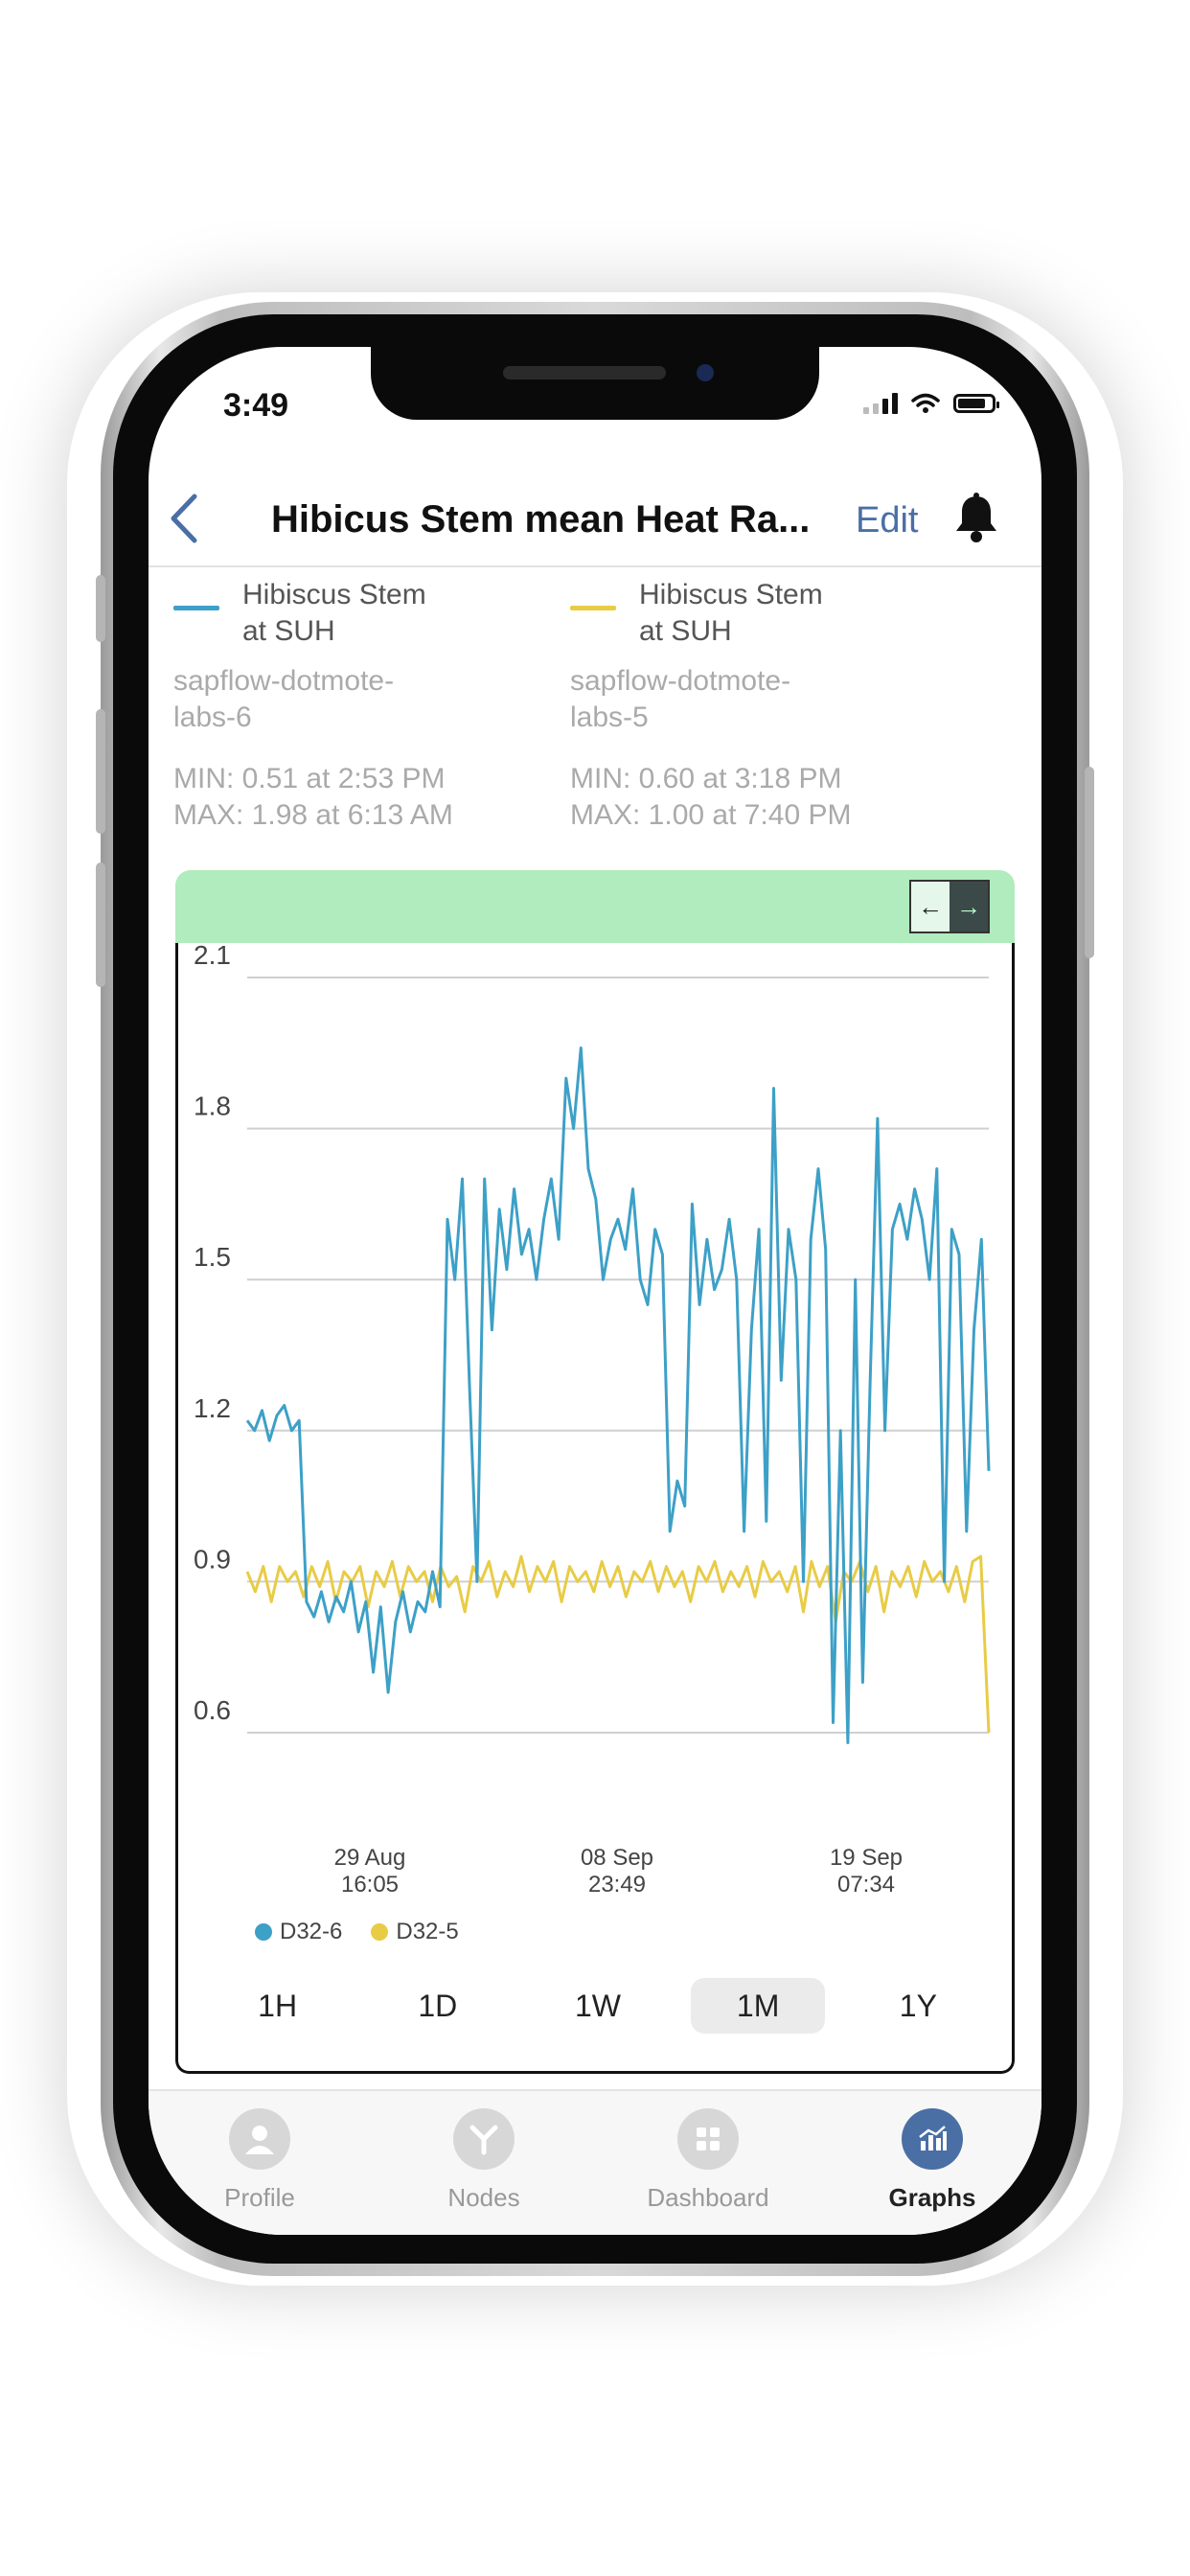 This screenshot has width=1190, height=2576. What do you see at coordinates (708, 2197) in the screenshot?
I see `tab-label: Dashboard` at bounding box center [708, 2197].